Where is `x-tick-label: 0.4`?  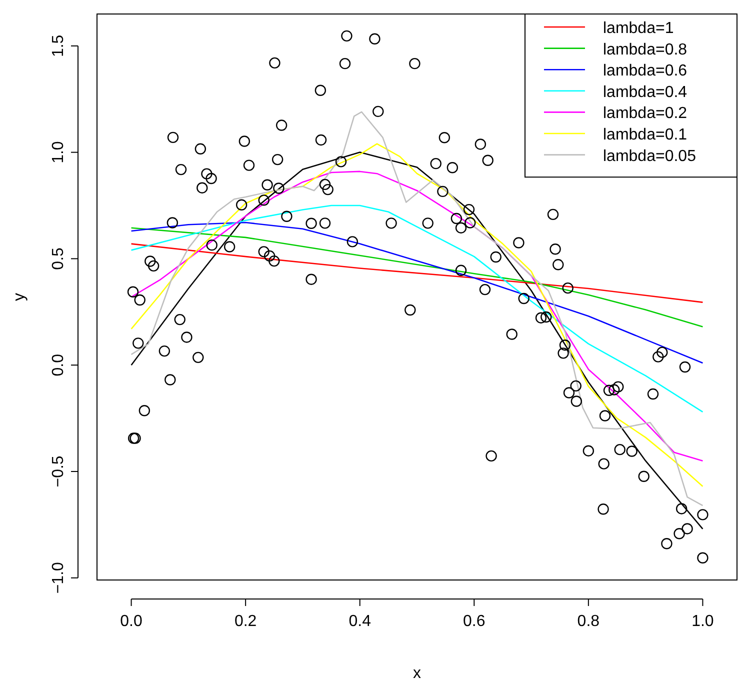
x-tick-label: 0.4 is located at coordinates (360, 621).